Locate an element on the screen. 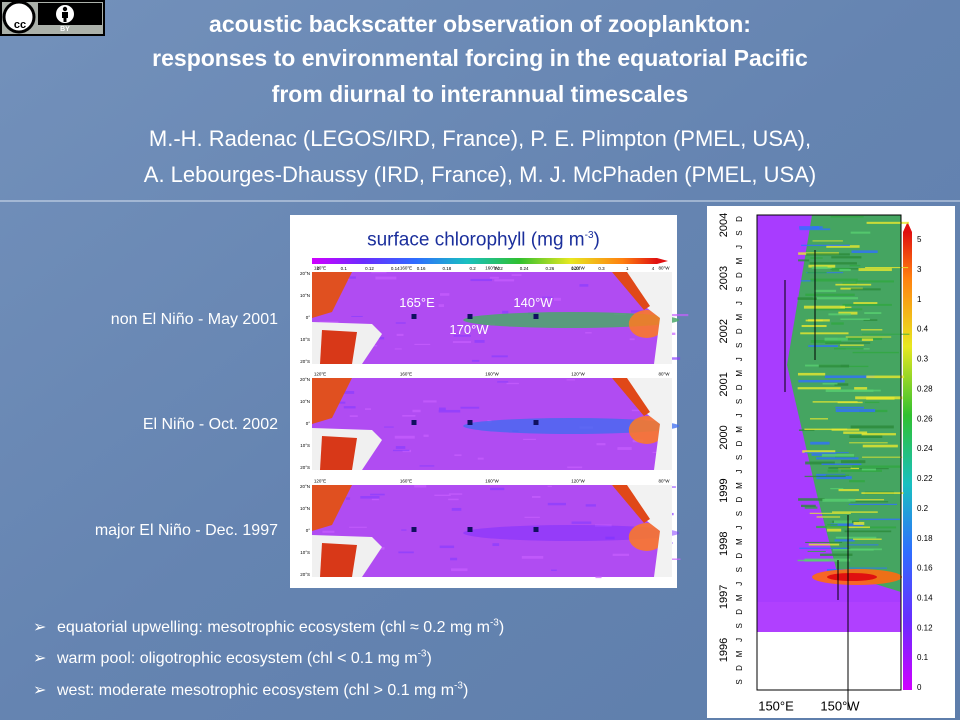  map-colorbar-label: 0.26 is located at coordinates (550, 268).